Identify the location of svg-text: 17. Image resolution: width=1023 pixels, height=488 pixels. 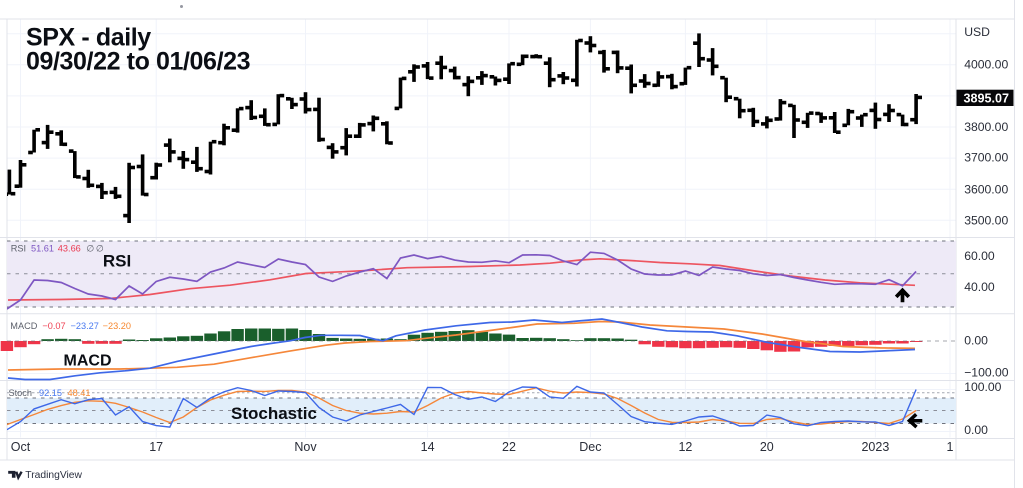
(156, 447).